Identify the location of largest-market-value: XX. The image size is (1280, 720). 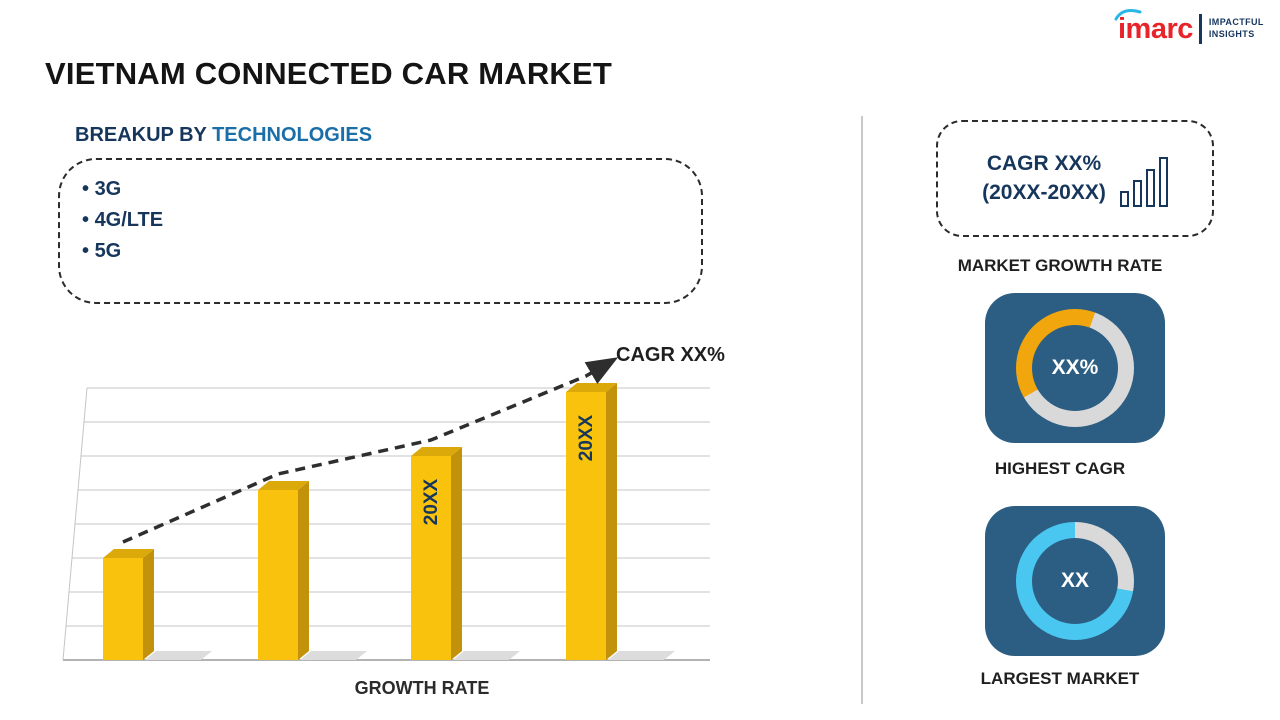
(1074, 580).